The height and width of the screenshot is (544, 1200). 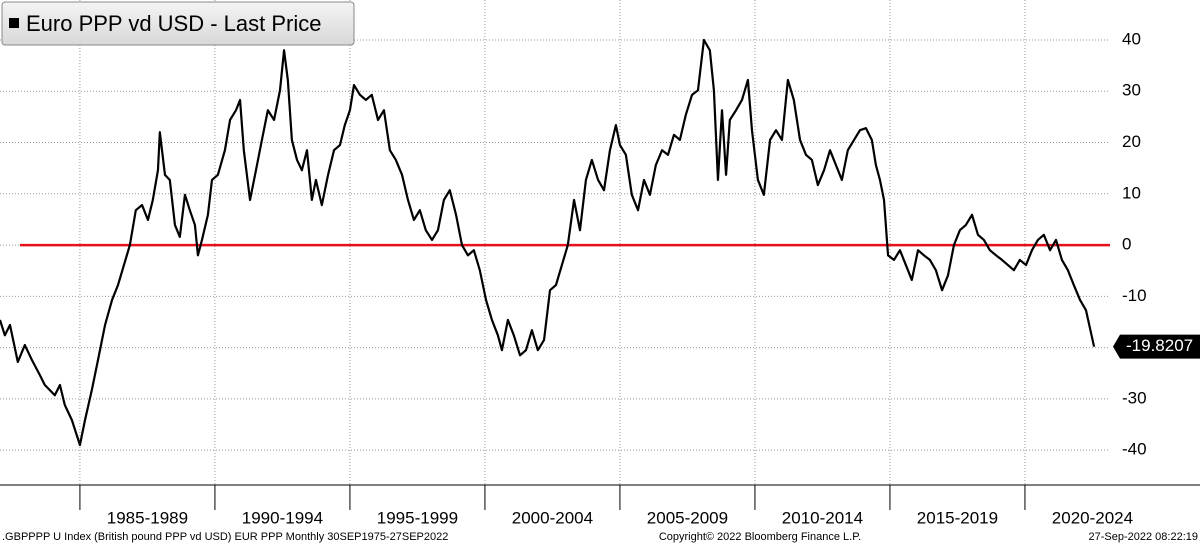 I want to click on y-tick-label: 30, so click(x=1131, y=90).